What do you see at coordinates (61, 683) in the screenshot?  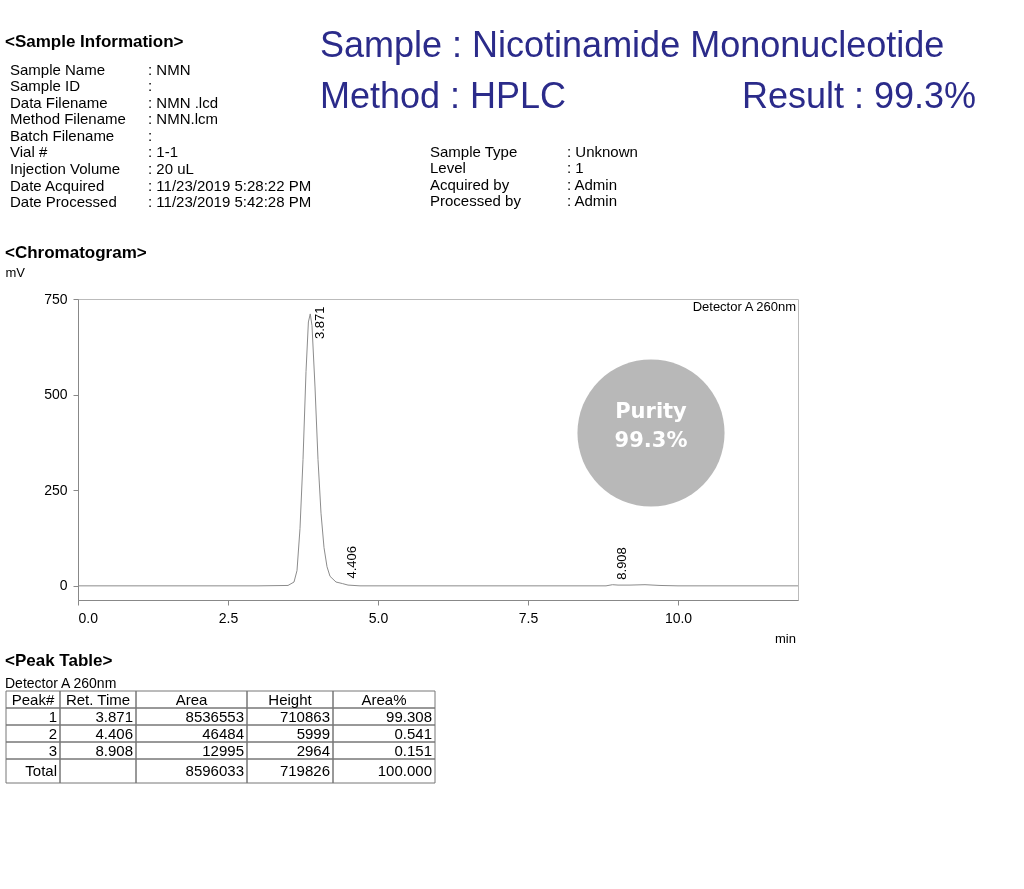 I see `text: Detector A 260nm` at bounding box center [61, 683].